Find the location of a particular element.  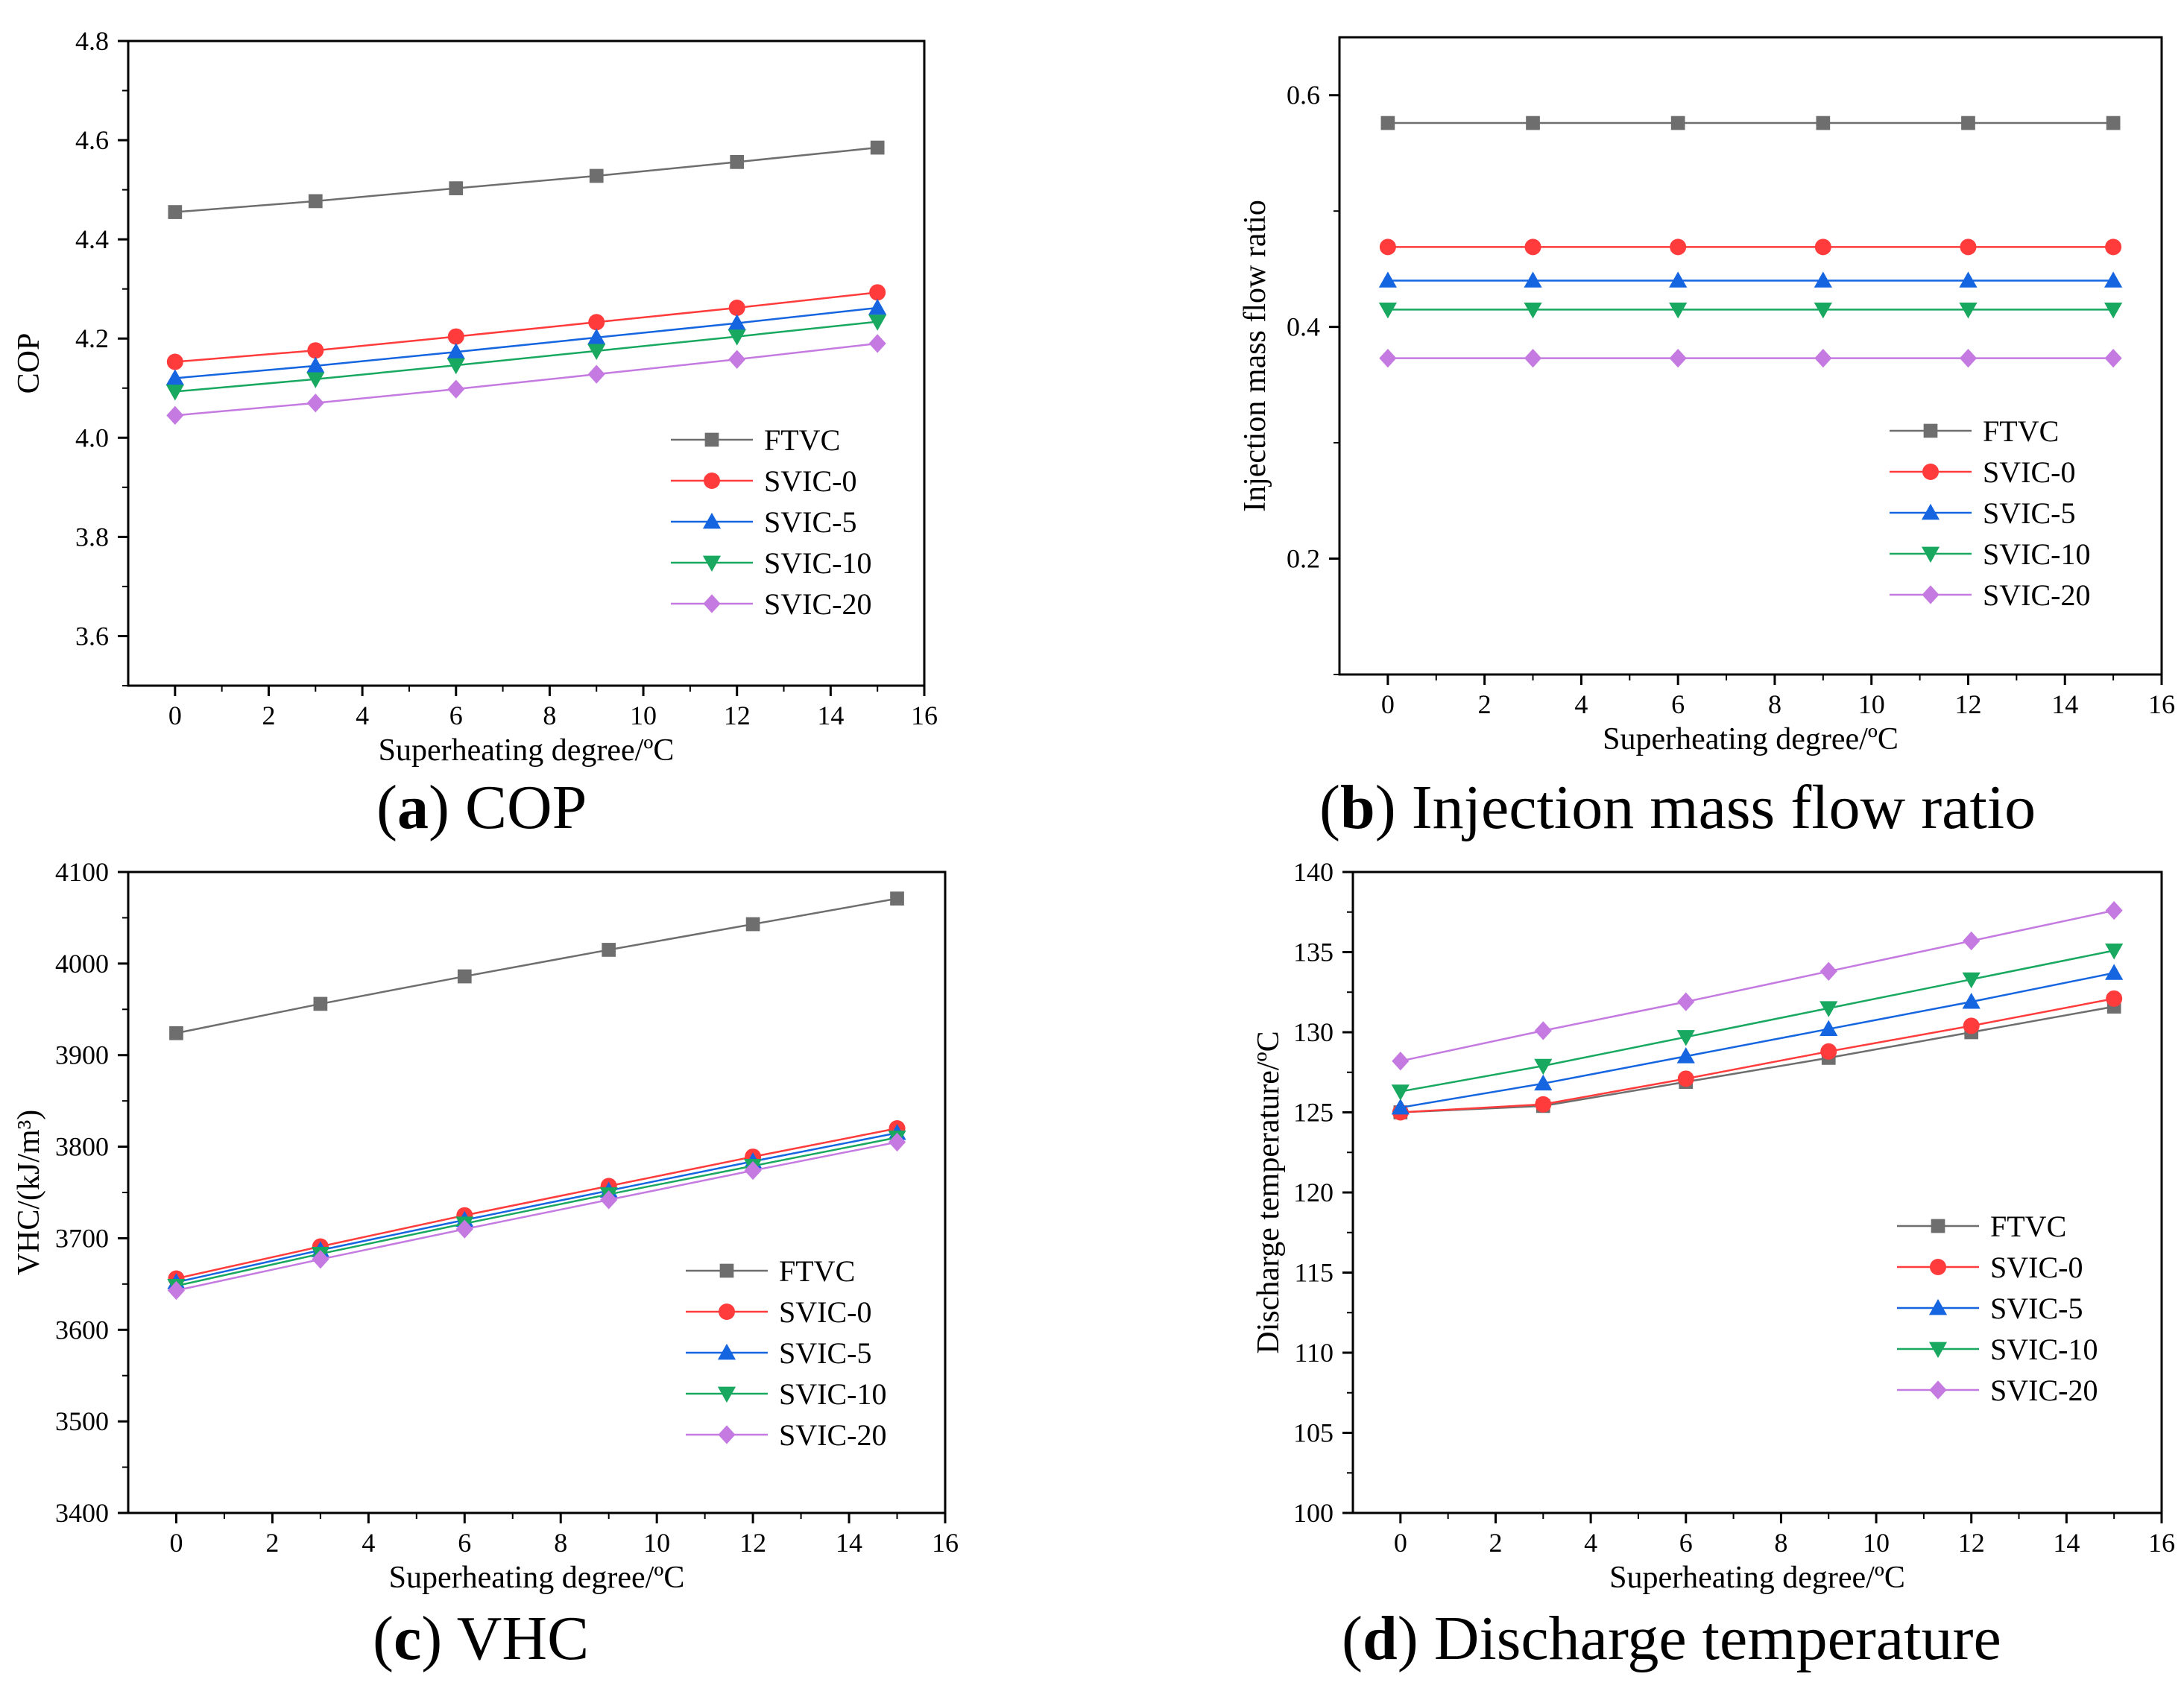

y-tick-label: 0.4 is located at coordinates (1303, 327).